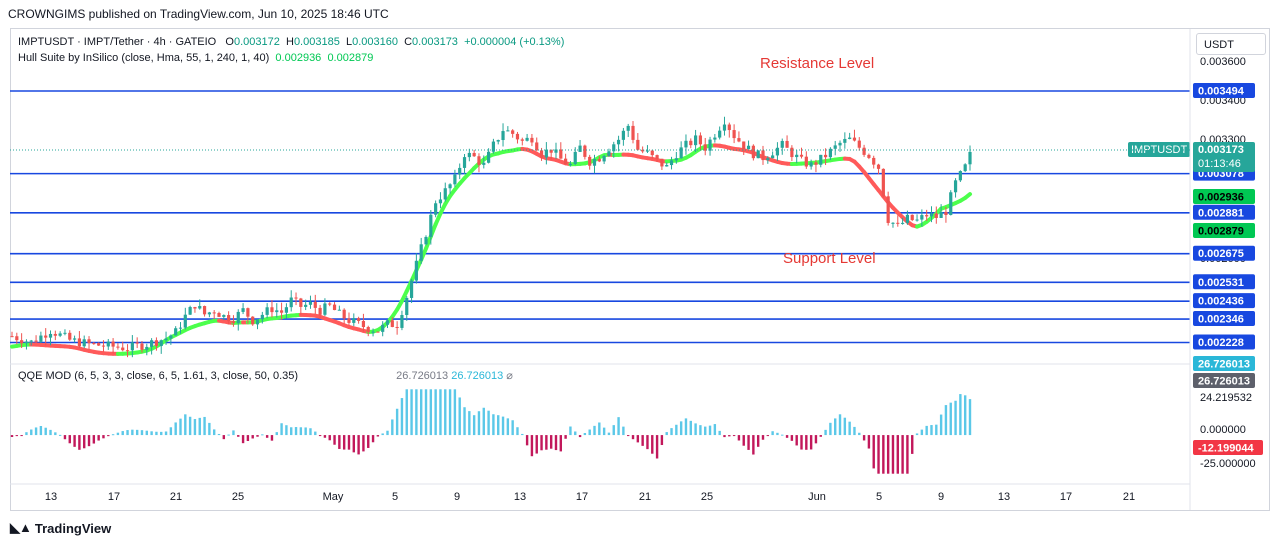  I want to click on hull-price-badge-1-bg, so click(1224, 196).